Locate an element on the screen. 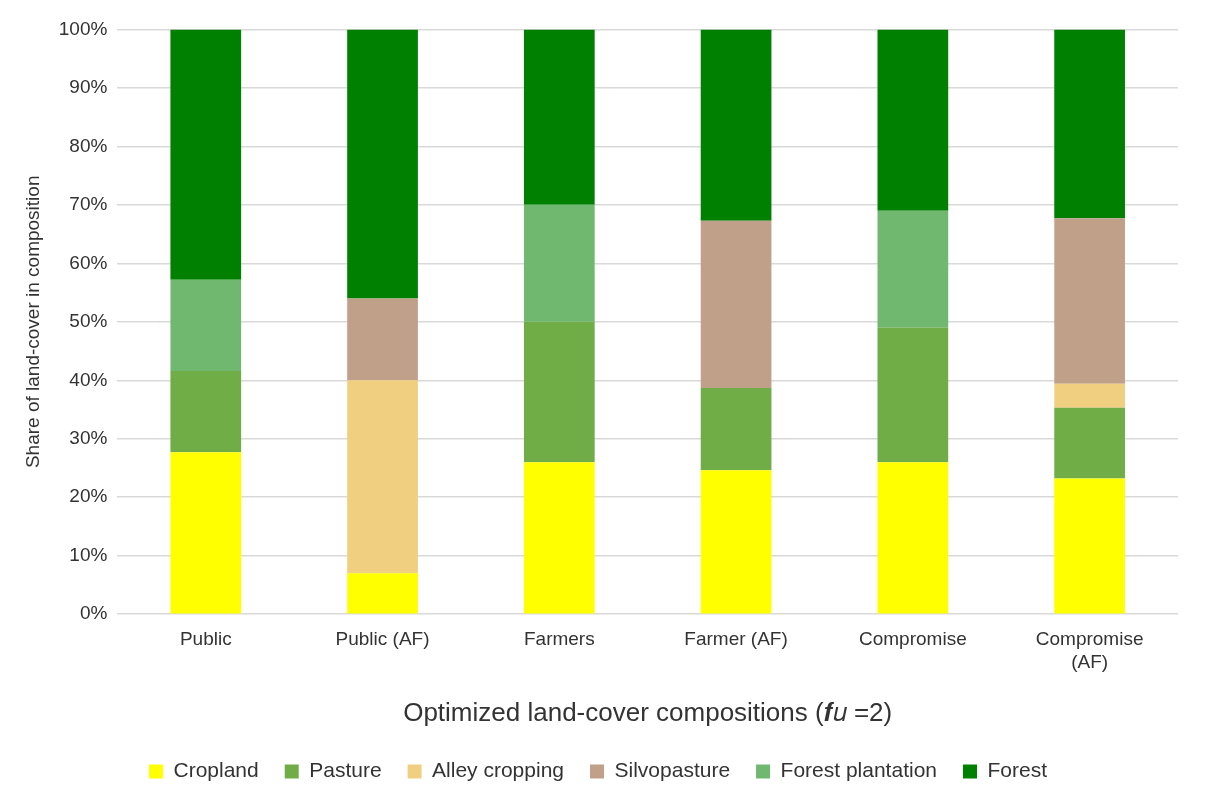  legend-label: Forest plantation is located at coordinates (858, 770).